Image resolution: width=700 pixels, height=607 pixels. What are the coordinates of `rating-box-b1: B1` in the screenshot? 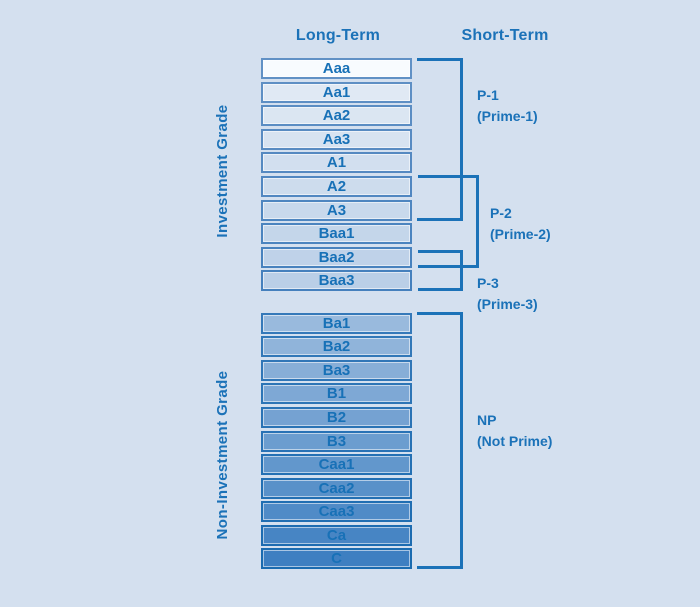 It's located at (336, 393).